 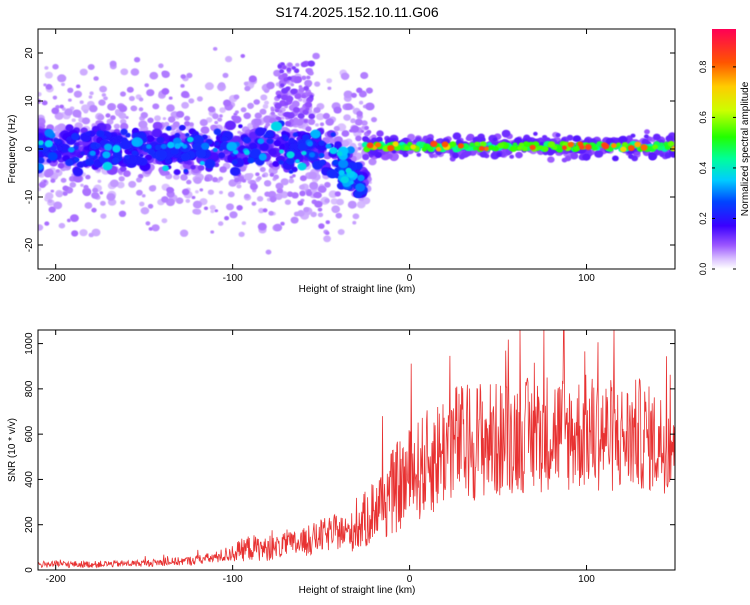 I want to click on y-tick-label: 10, so click(x=29, y=101).